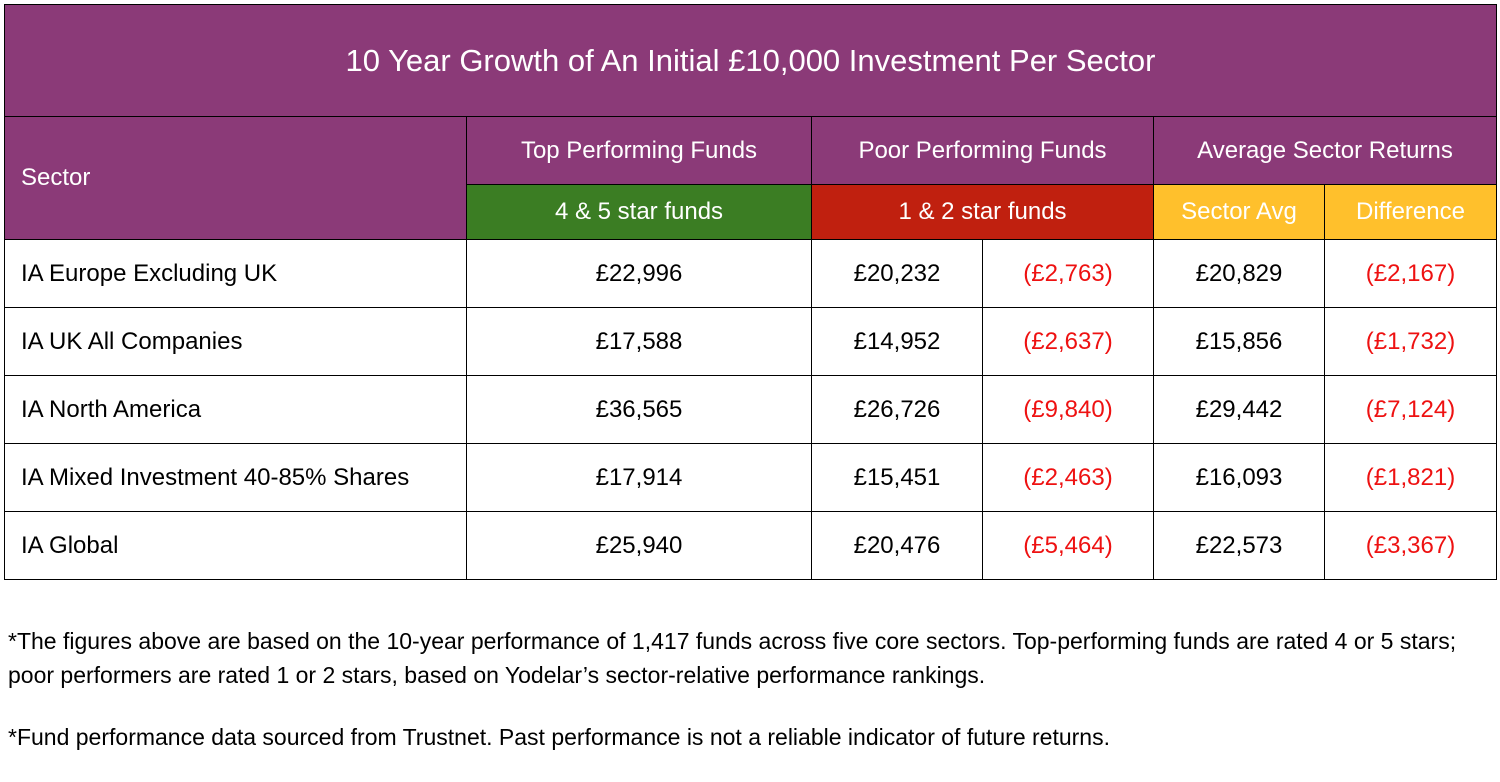 The height and width of the screenshot is (782, 1500). What do you see at coordinates (897, 477) in the screenshot?
I see `poor-value: £15,451` at bounding box center [897, 477].